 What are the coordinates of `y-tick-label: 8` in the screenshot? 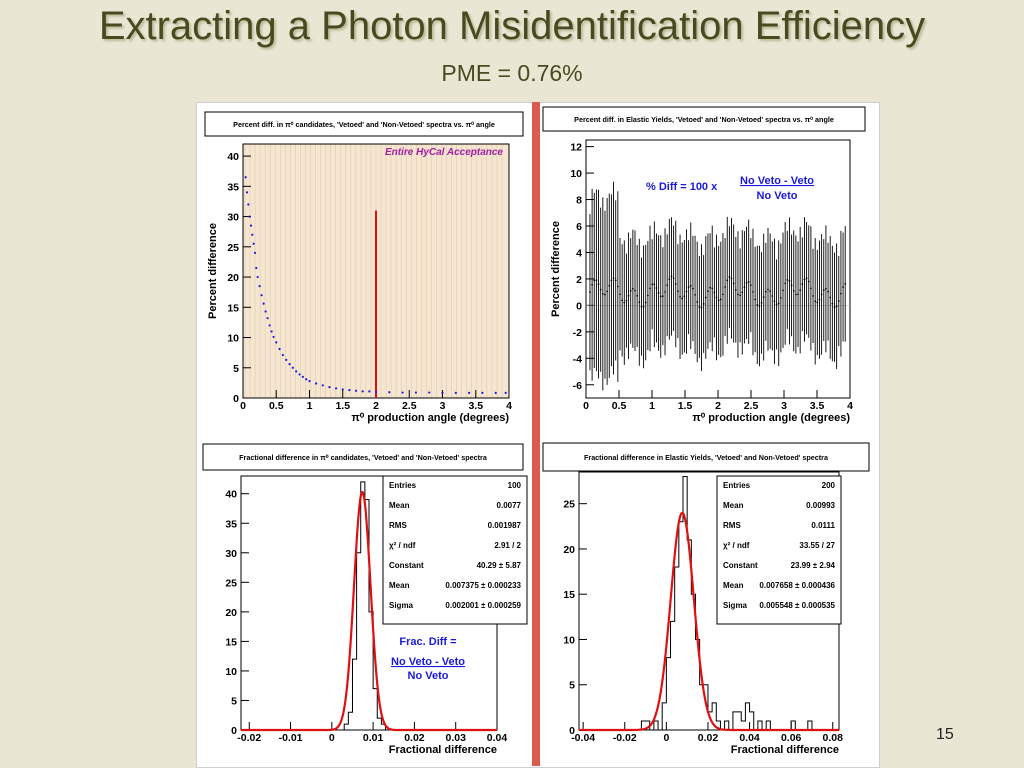 It's located at (579, 201).